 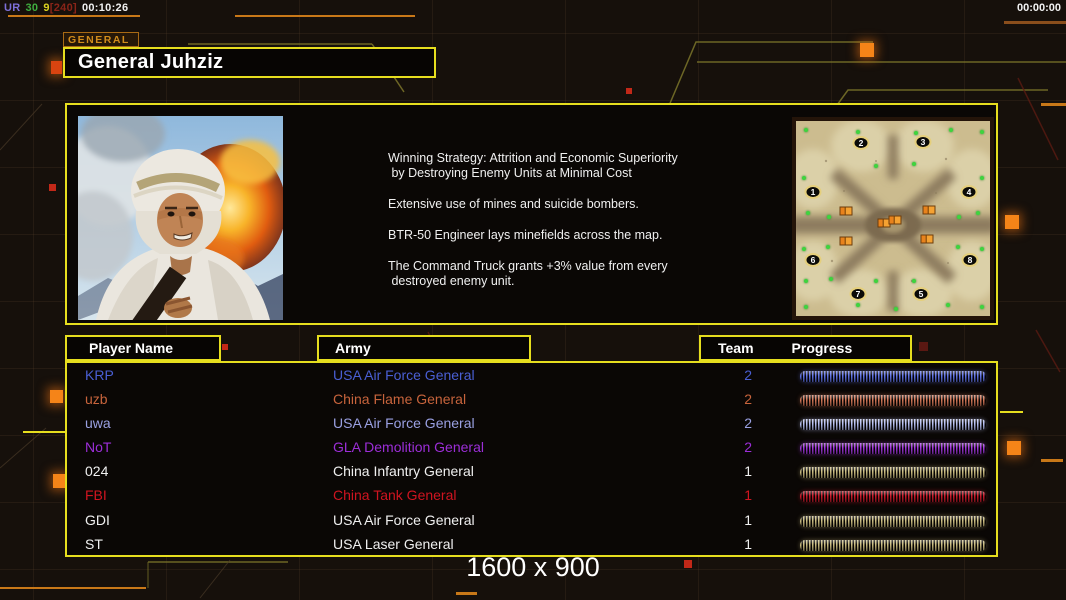 I want to click on deco-square-red, so click(x=688, y=564).